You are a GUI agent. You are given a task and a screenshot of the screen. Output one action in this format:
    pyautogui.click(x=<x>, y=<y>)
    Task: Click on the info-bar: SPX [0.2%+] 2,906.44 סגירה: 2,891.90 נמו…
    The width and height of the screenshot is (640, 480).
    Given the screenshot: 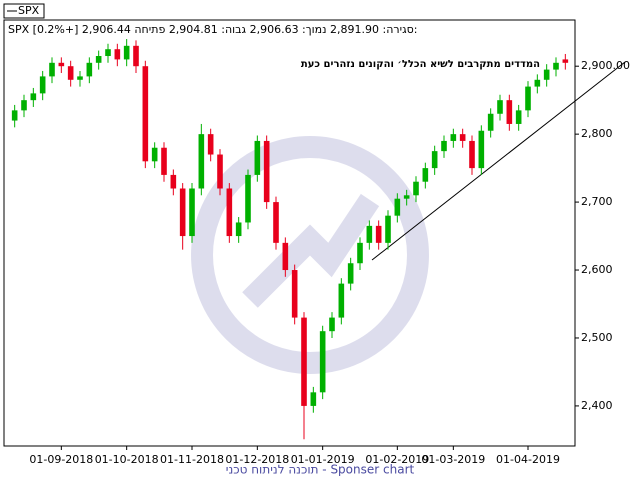 What is the action you would take?
    pyautogui.click(x=212, y=29)
    